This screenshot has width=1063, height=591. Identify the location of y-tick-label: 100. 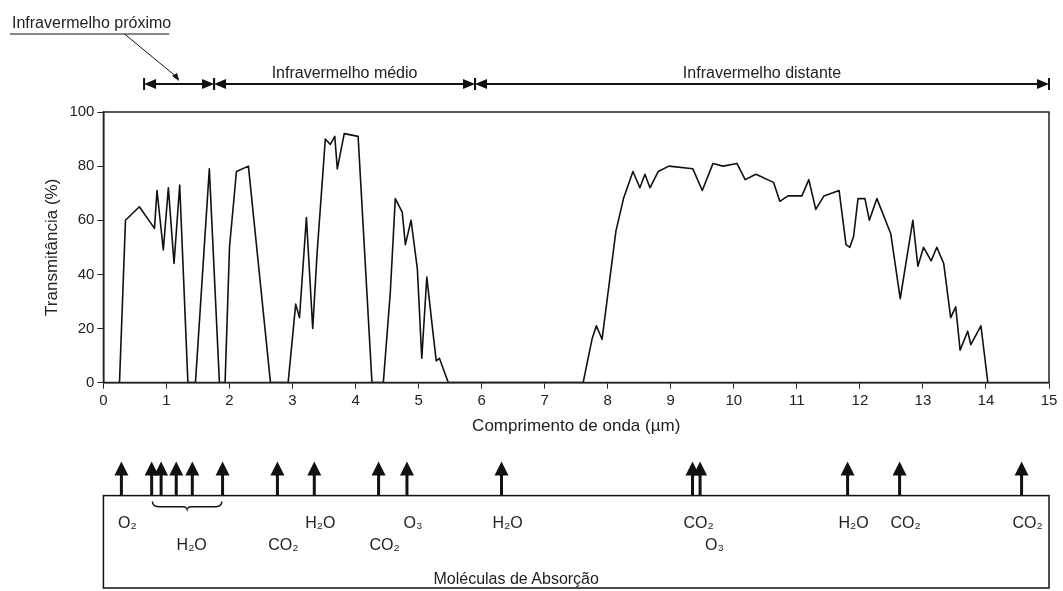
(82, 111).